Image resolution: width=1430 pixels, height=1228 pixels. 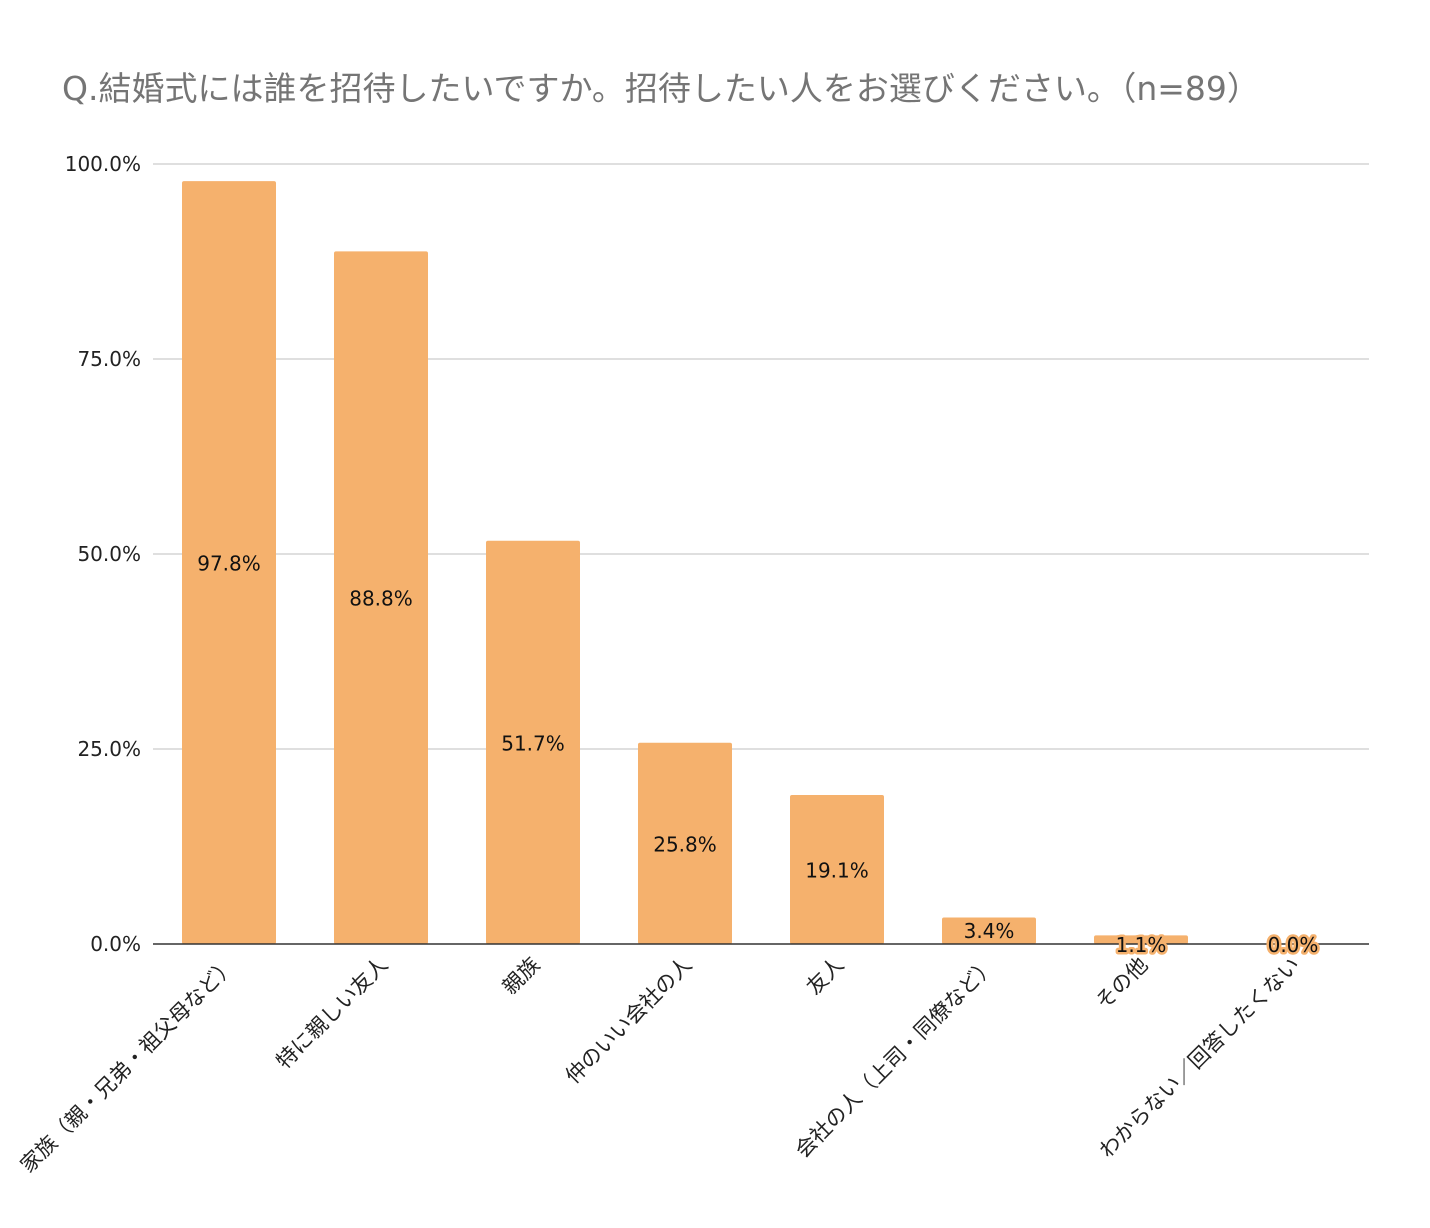 I want to click on category-label: 親族, so click(x=521, y=976).